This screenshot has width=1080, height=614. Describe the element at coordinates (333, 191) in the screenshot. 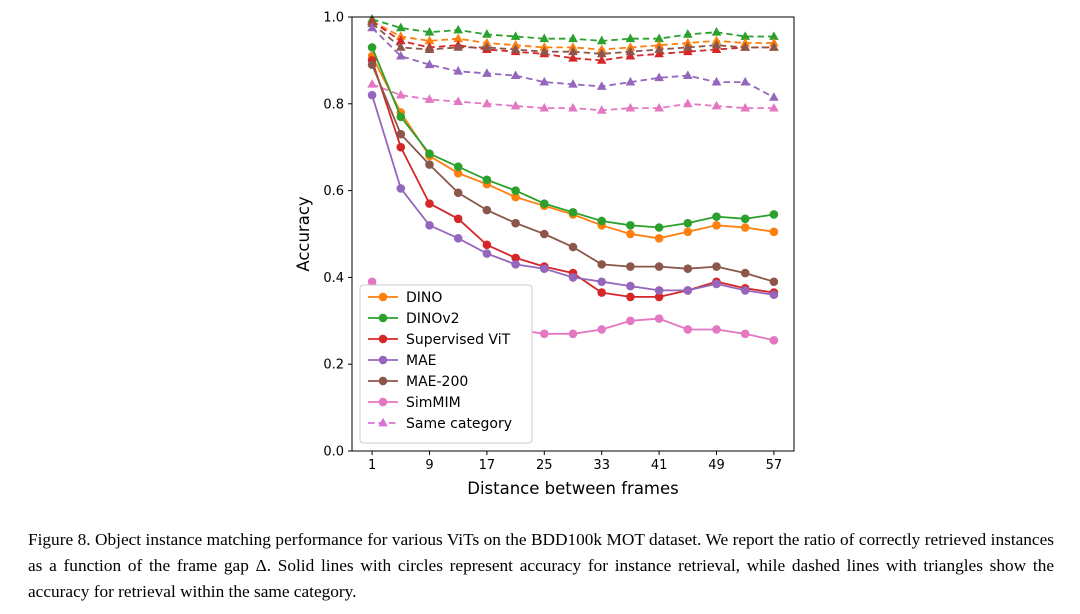

I see `y-tick-label: 0.6` at that location.